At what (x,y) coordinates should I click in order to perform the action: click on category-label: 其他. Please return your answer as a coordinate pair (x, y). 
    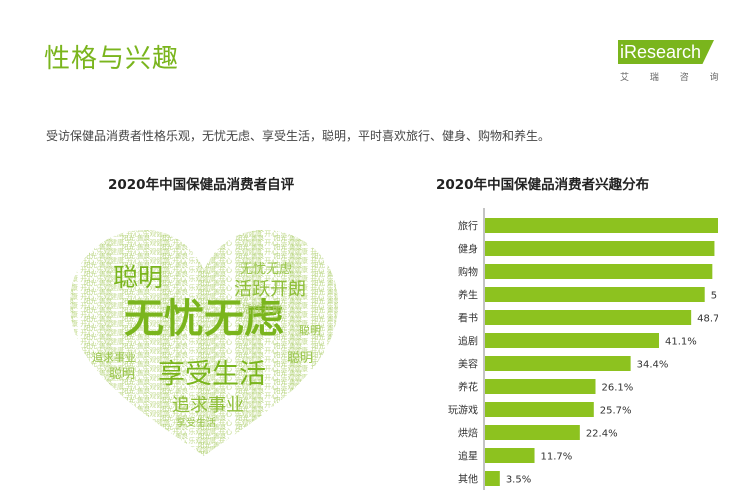
    Looking at the image, I should click on (468, 479).